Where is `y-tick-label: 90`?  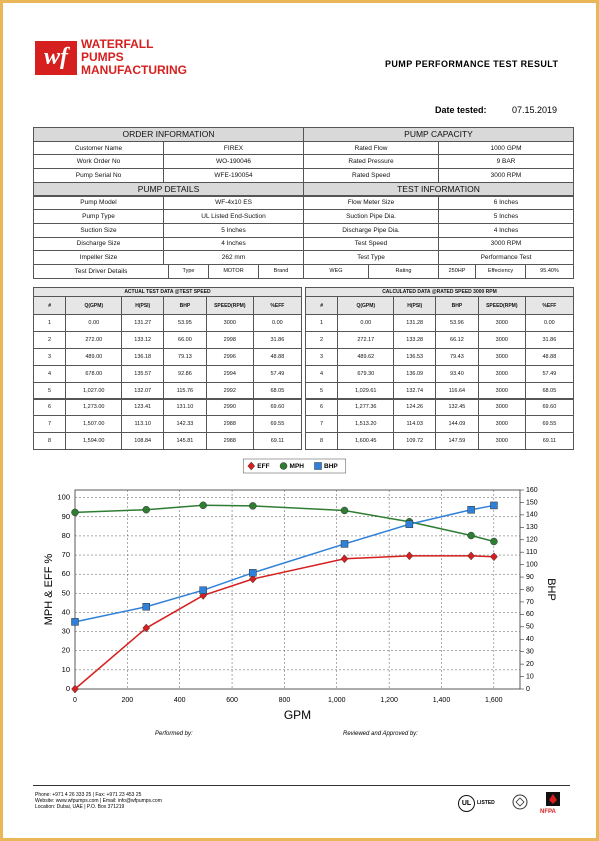
y-tick-label: 90 is located at coordinates (66, 516).